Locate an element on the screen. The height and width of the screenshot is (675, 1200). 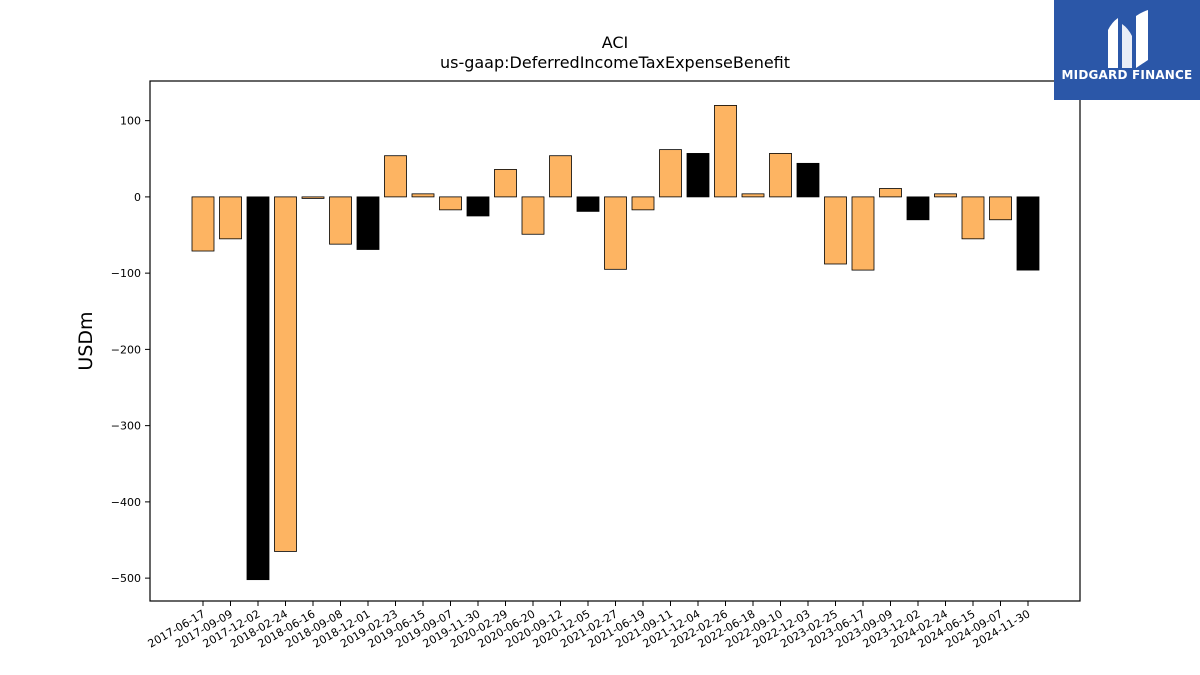
y-tick-label: −500 is located at coordinates (126, 578).